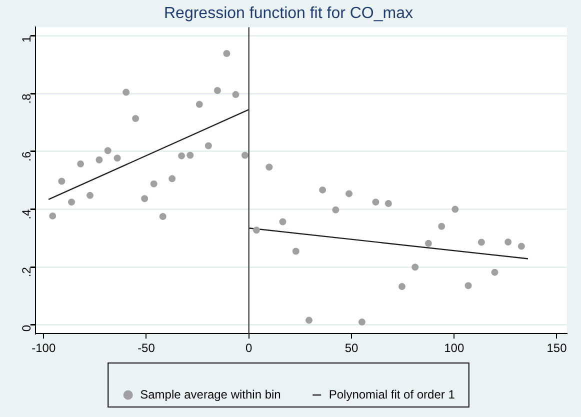 This screenshot has height=417, width=581. Describe the element at coordinates (27, 156) in the screenshot. I see `y-tick-label: .6` at that location.